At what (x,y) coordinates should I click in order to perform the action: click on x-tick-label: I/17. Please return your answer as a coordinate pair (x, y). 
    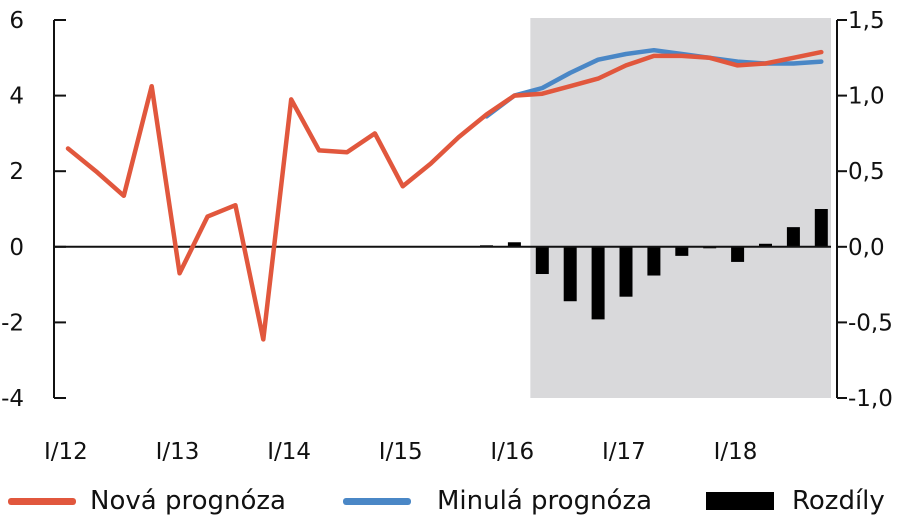
    Looking at the image, I should click on (624, 452).